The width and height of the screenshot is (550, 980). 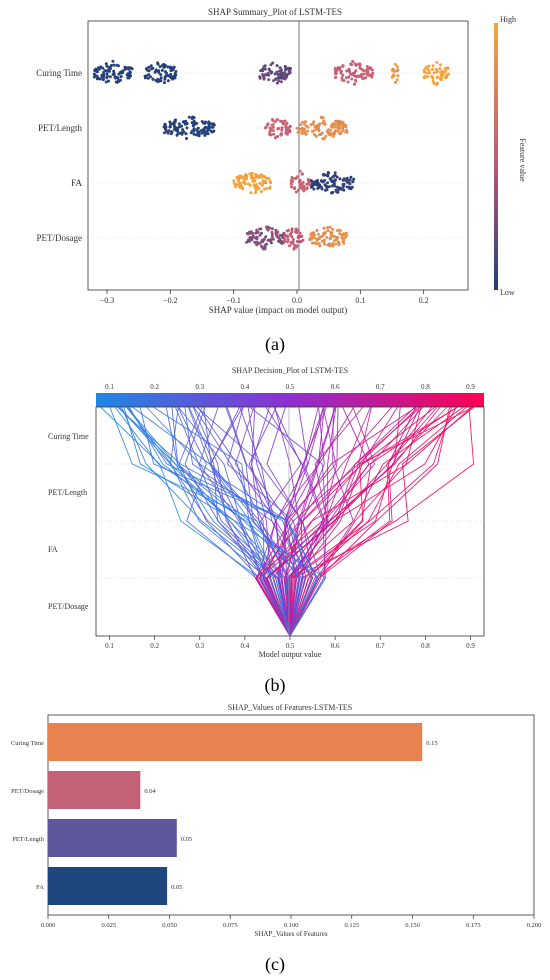 What do you see at coordinates (60, 238) in the screenshot?
I see `summary-feature-label: PET/Dosage` at bounding box center [60, 238].